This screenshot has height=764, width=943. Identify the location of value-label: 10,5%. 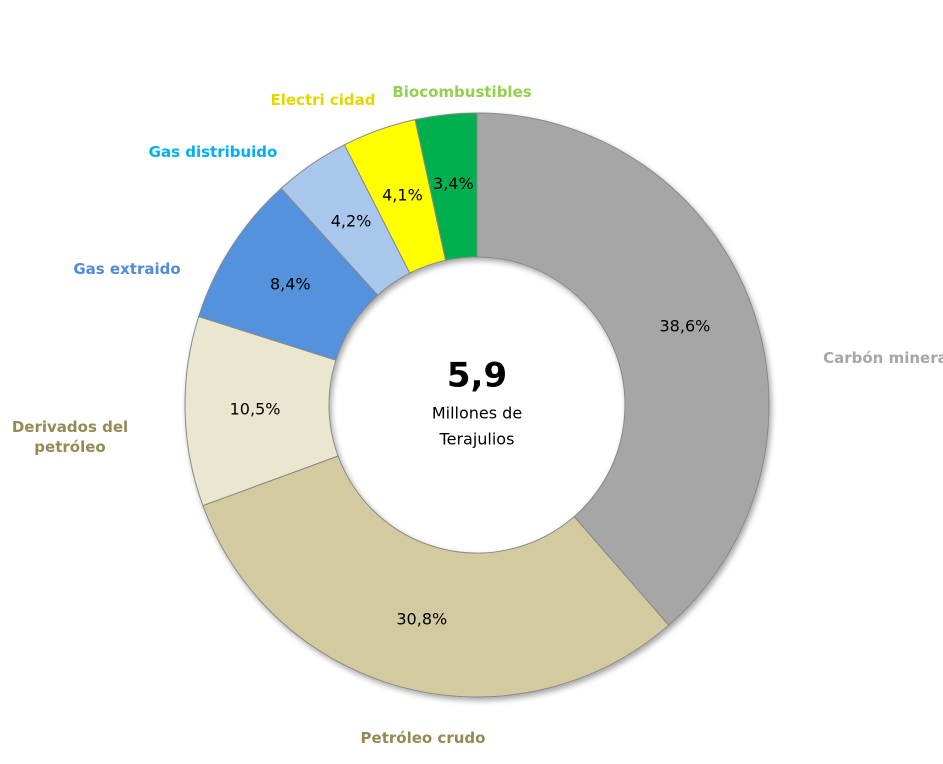
(255, 408).